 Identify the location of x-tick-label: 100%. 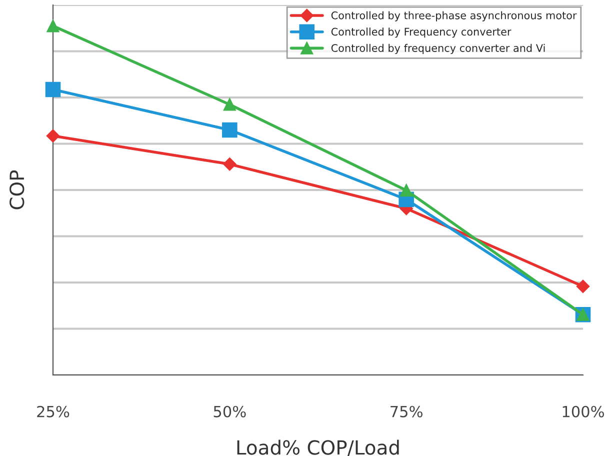
(583, 412).